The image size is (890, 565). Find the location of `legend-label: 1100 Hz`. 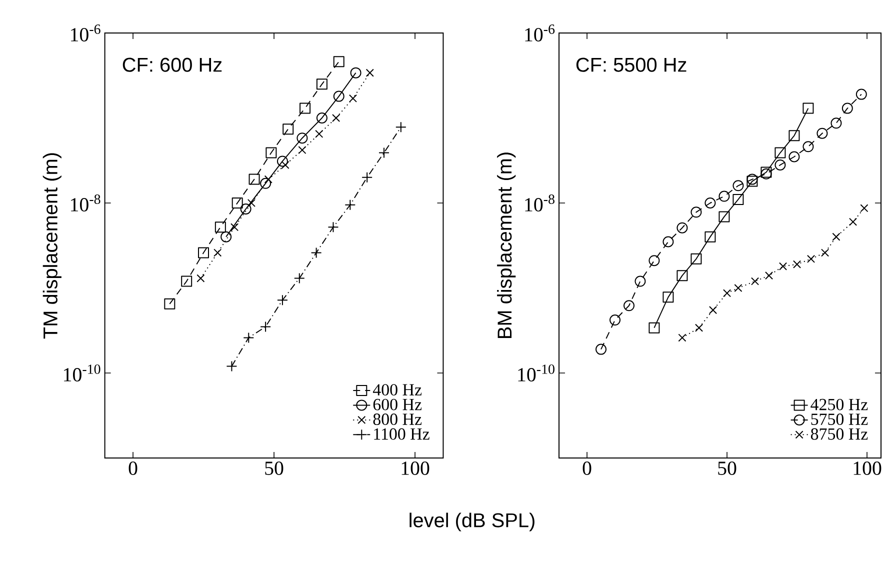

legend-label: 1100 Hz is located at coordinates (402, 434).